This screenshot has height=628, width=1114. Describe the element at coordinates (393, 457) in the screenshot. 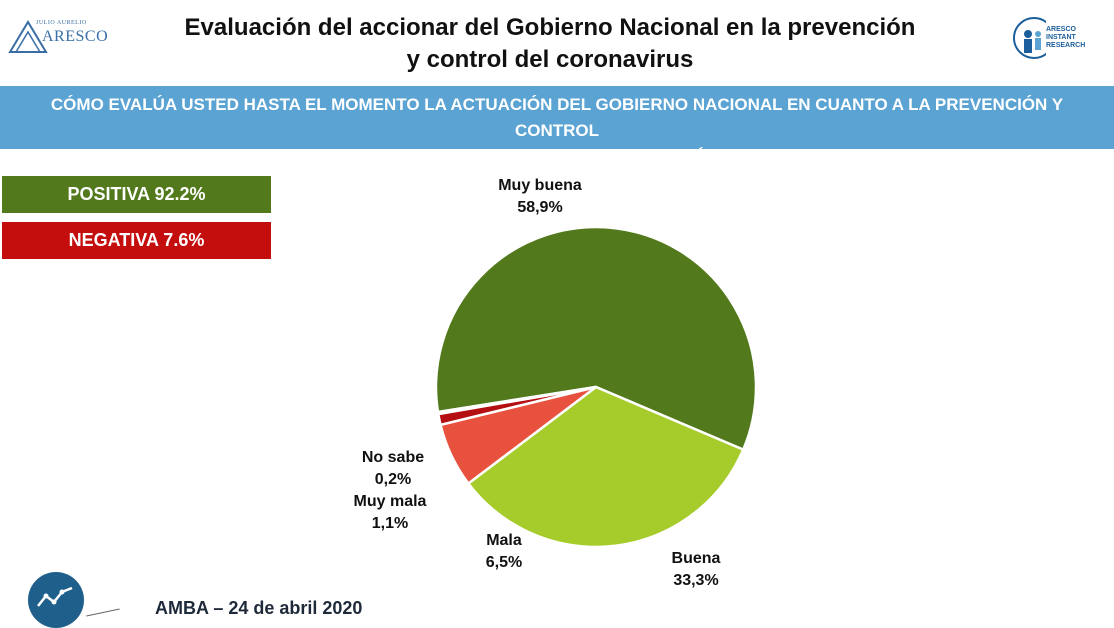

I see `pie-label-name-no-sabe: No sabe` at that location.